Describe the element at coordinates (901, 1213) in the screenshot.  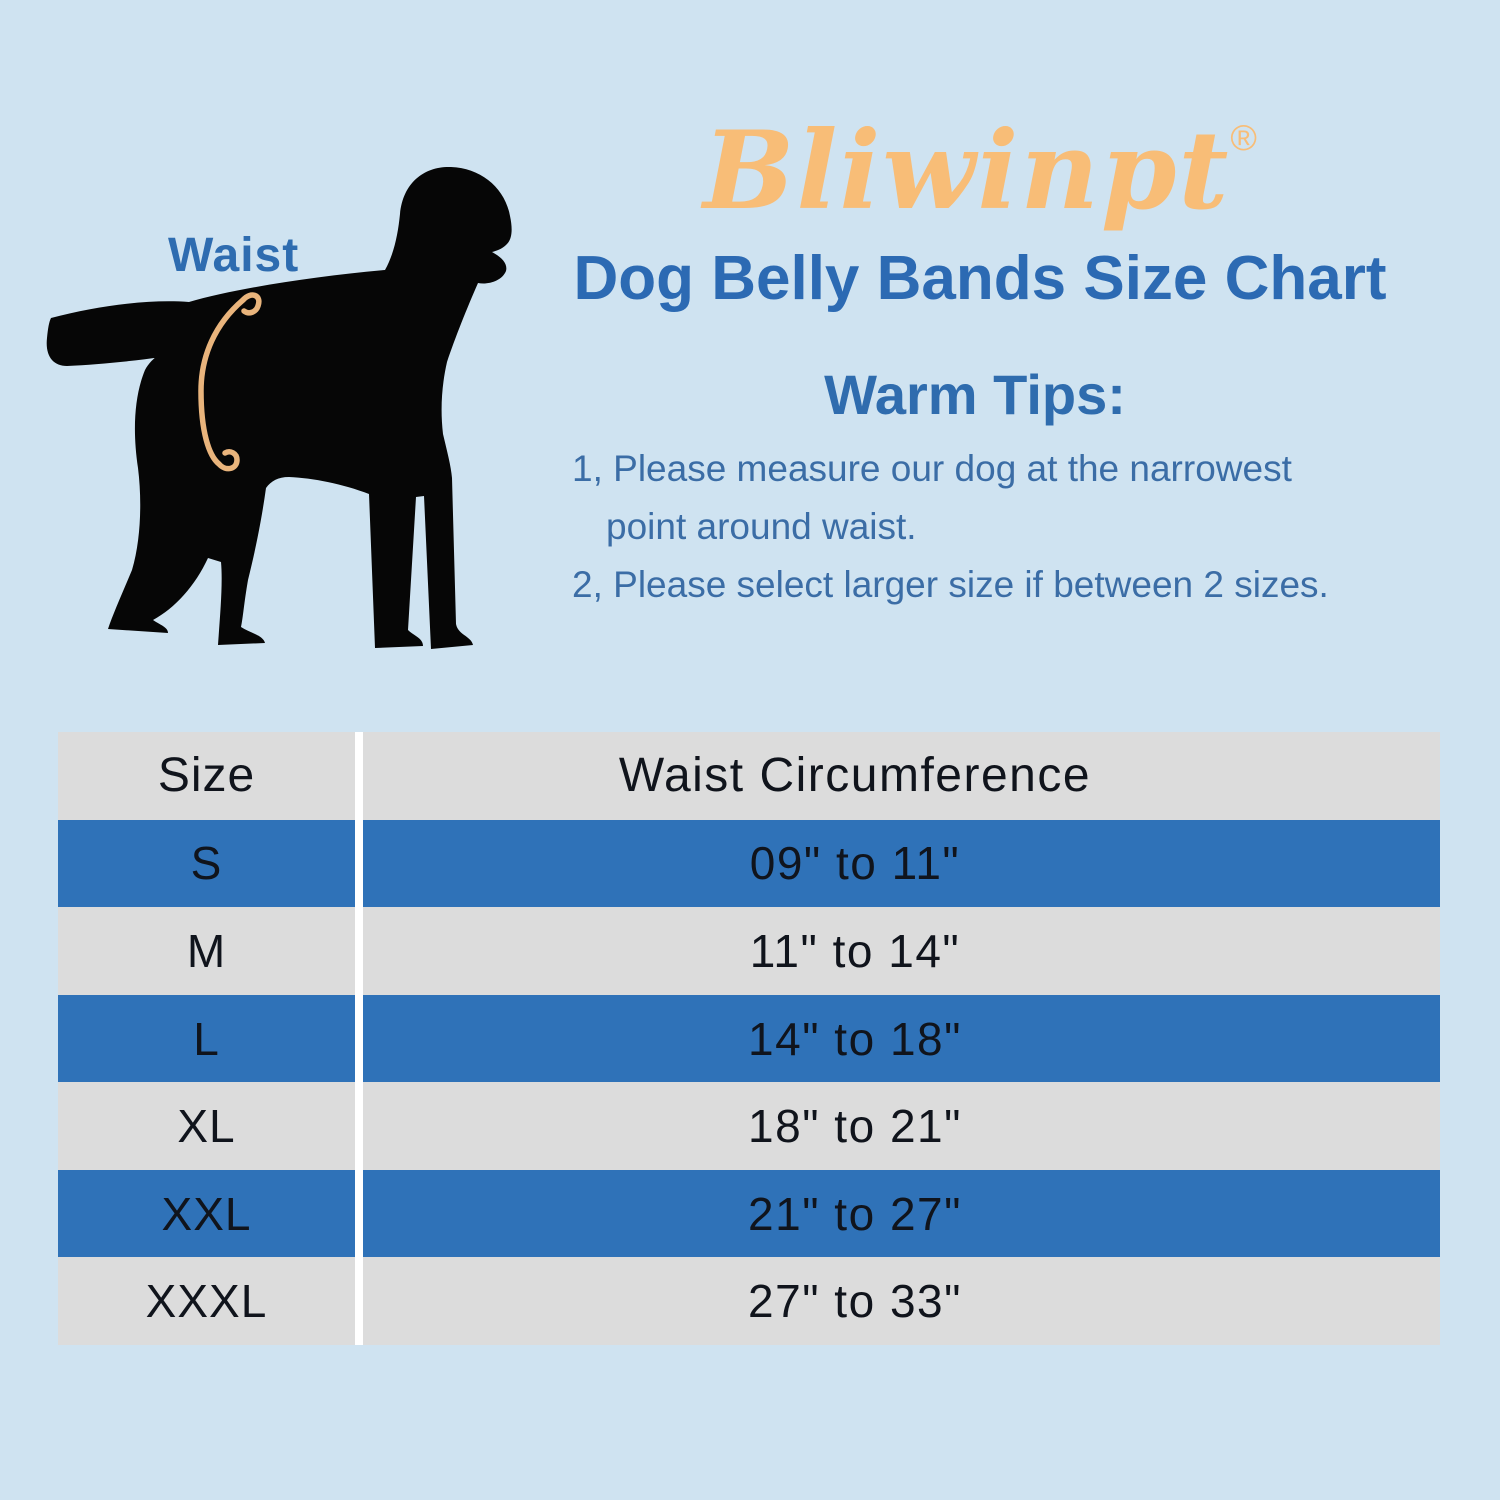
I see `waist-cell: 21" to 27"` at that location.